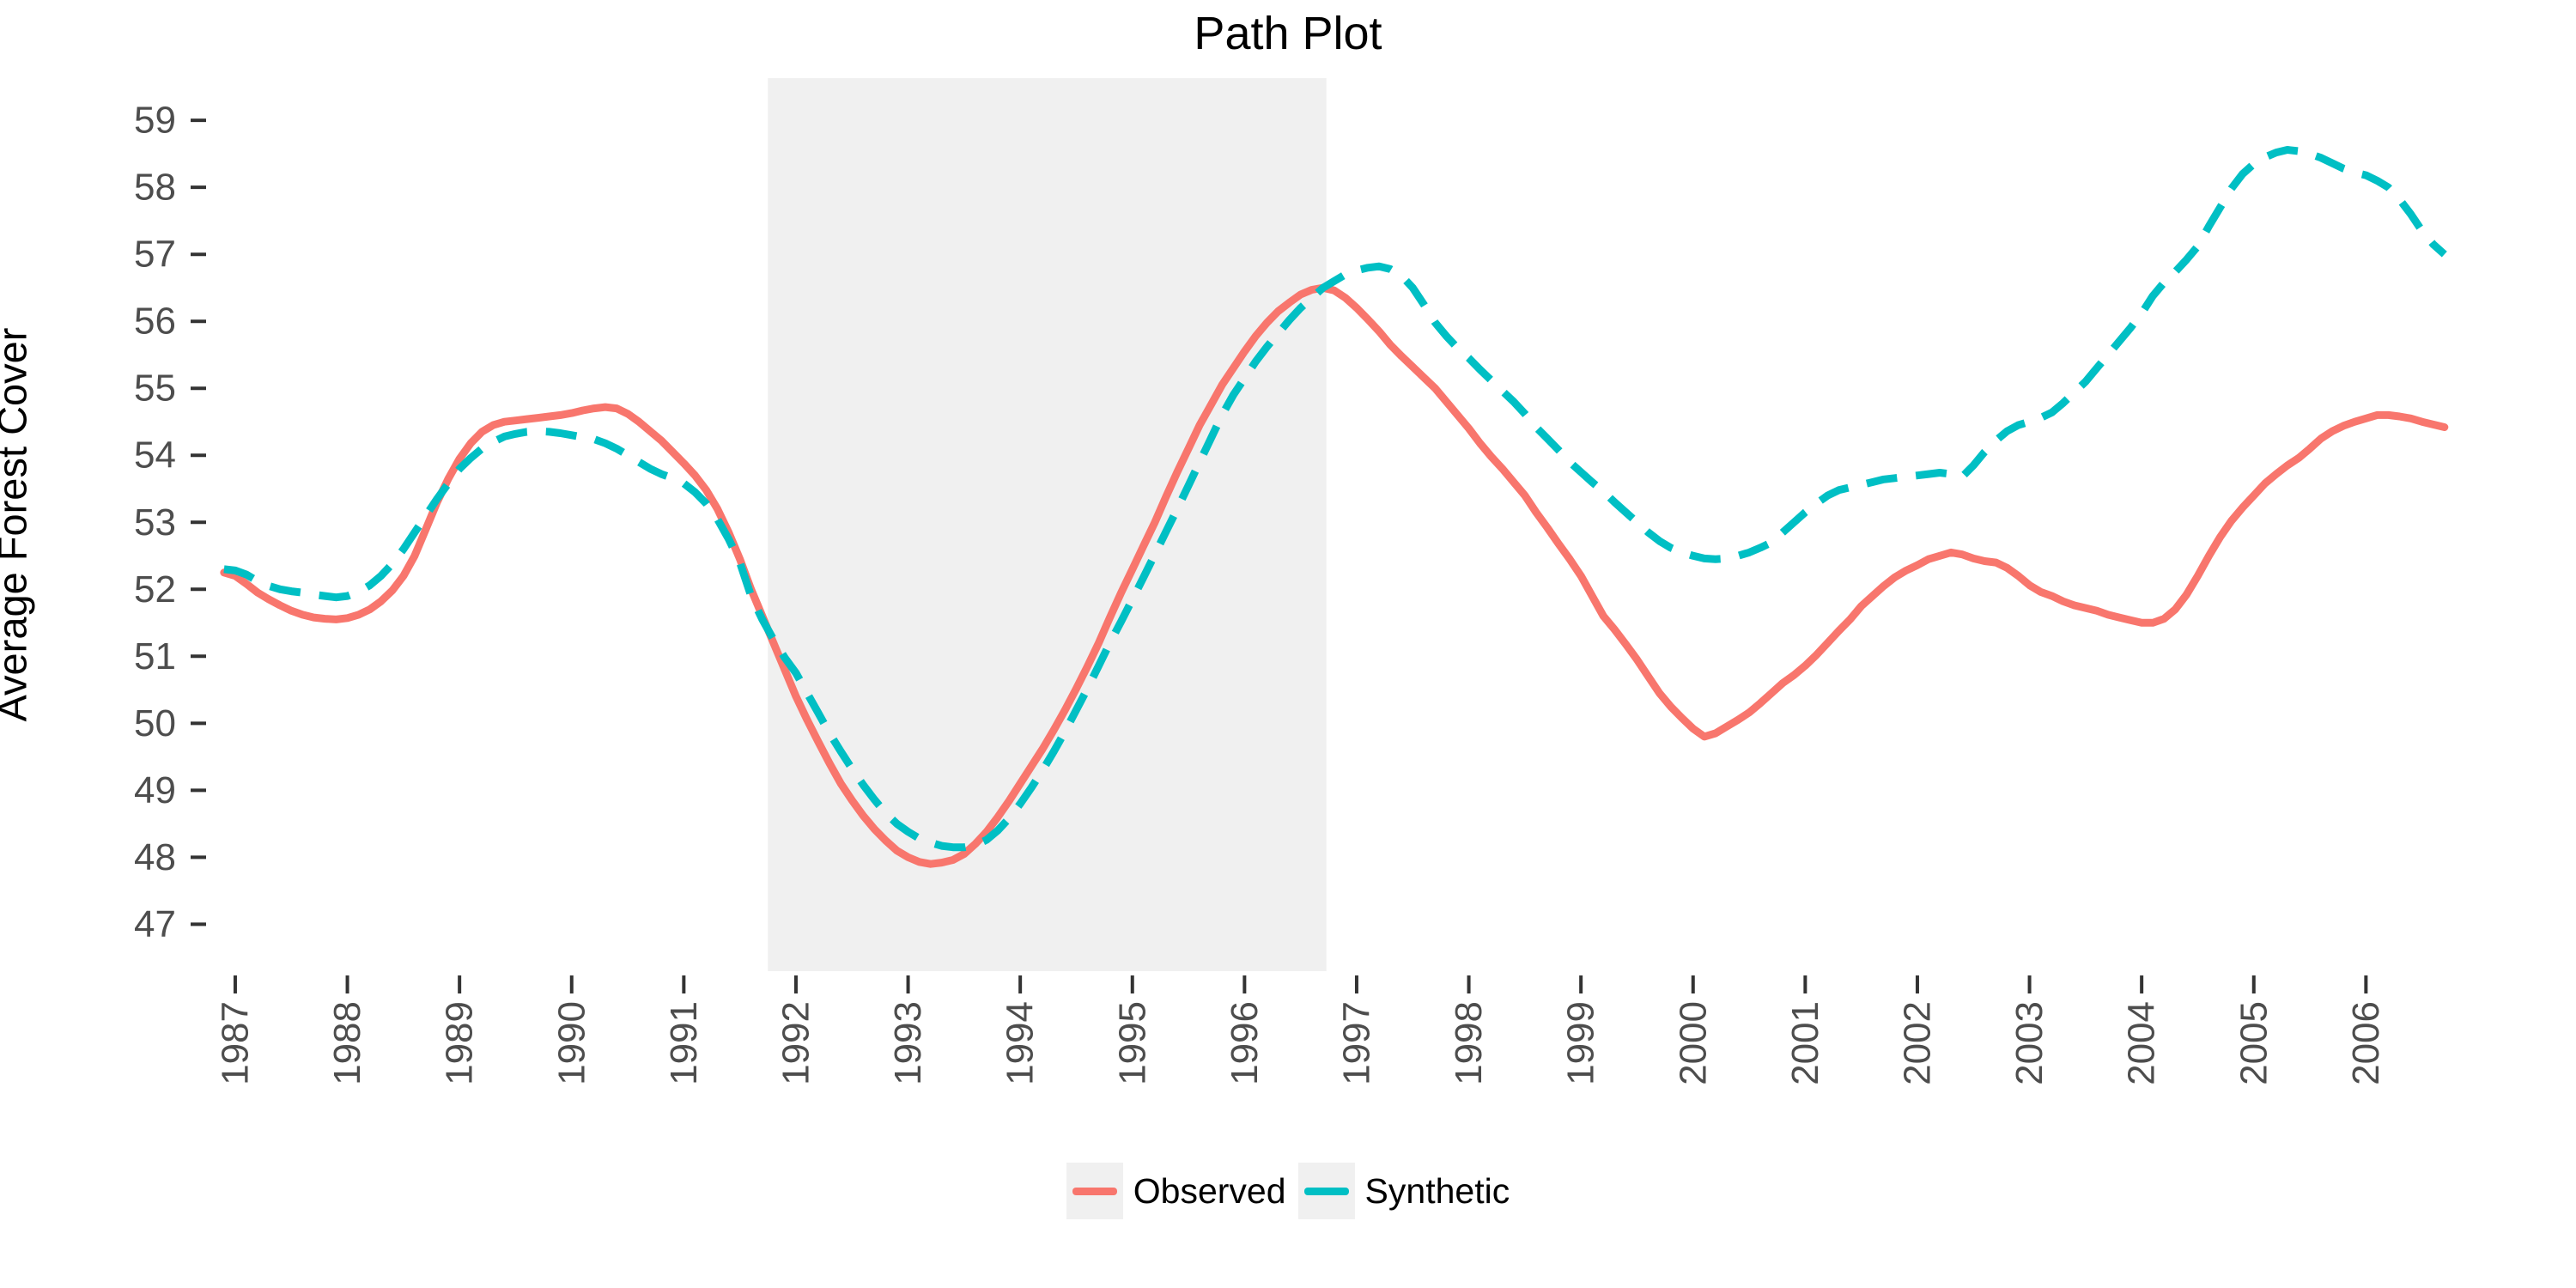 This screenshot has width=2576, height=1288. Describe the element at coordinates (1288, 33) in the screenshot. I see `chart-title: Path Plot` at that location.